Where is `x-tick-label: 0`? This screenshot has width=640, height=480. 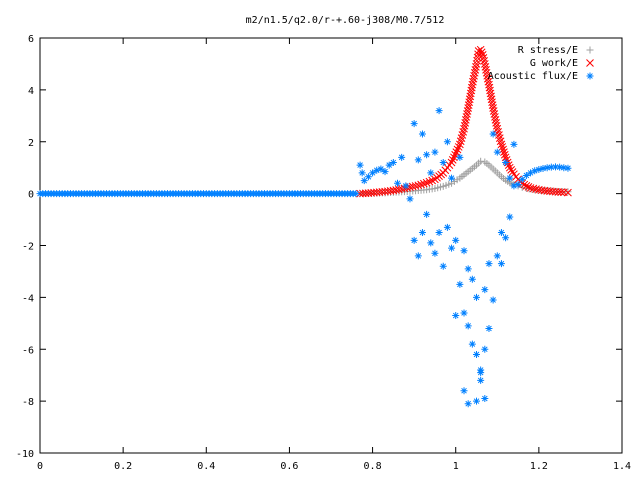
x-tick-label: 0 is located at coordinates (40, 466).